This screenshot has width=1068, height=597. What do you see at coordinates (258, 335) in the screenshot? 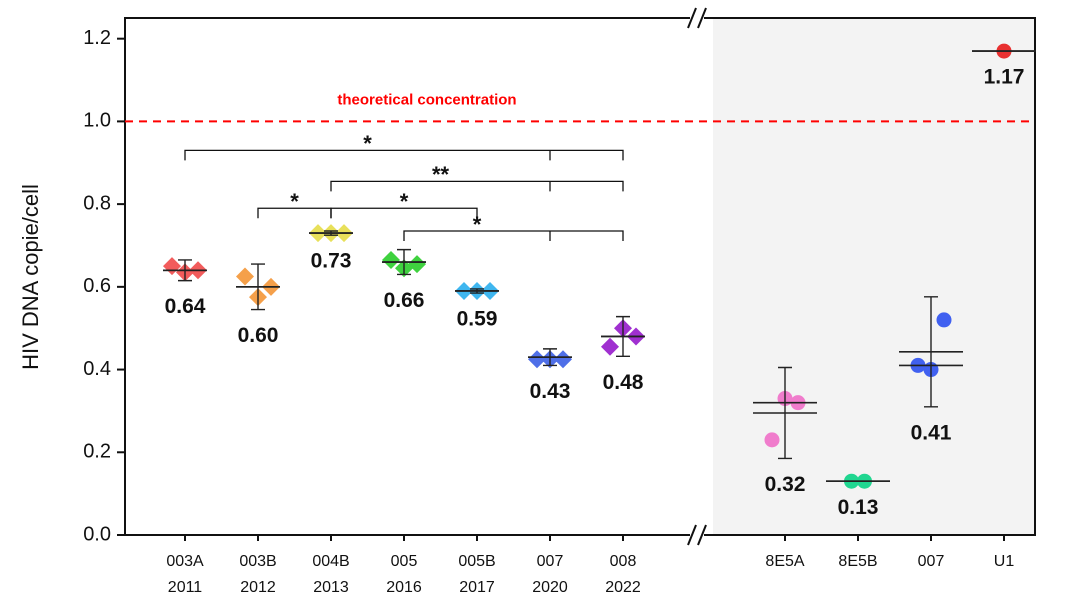
I see `value-label: 0.60` at bounding box center [258, 335].